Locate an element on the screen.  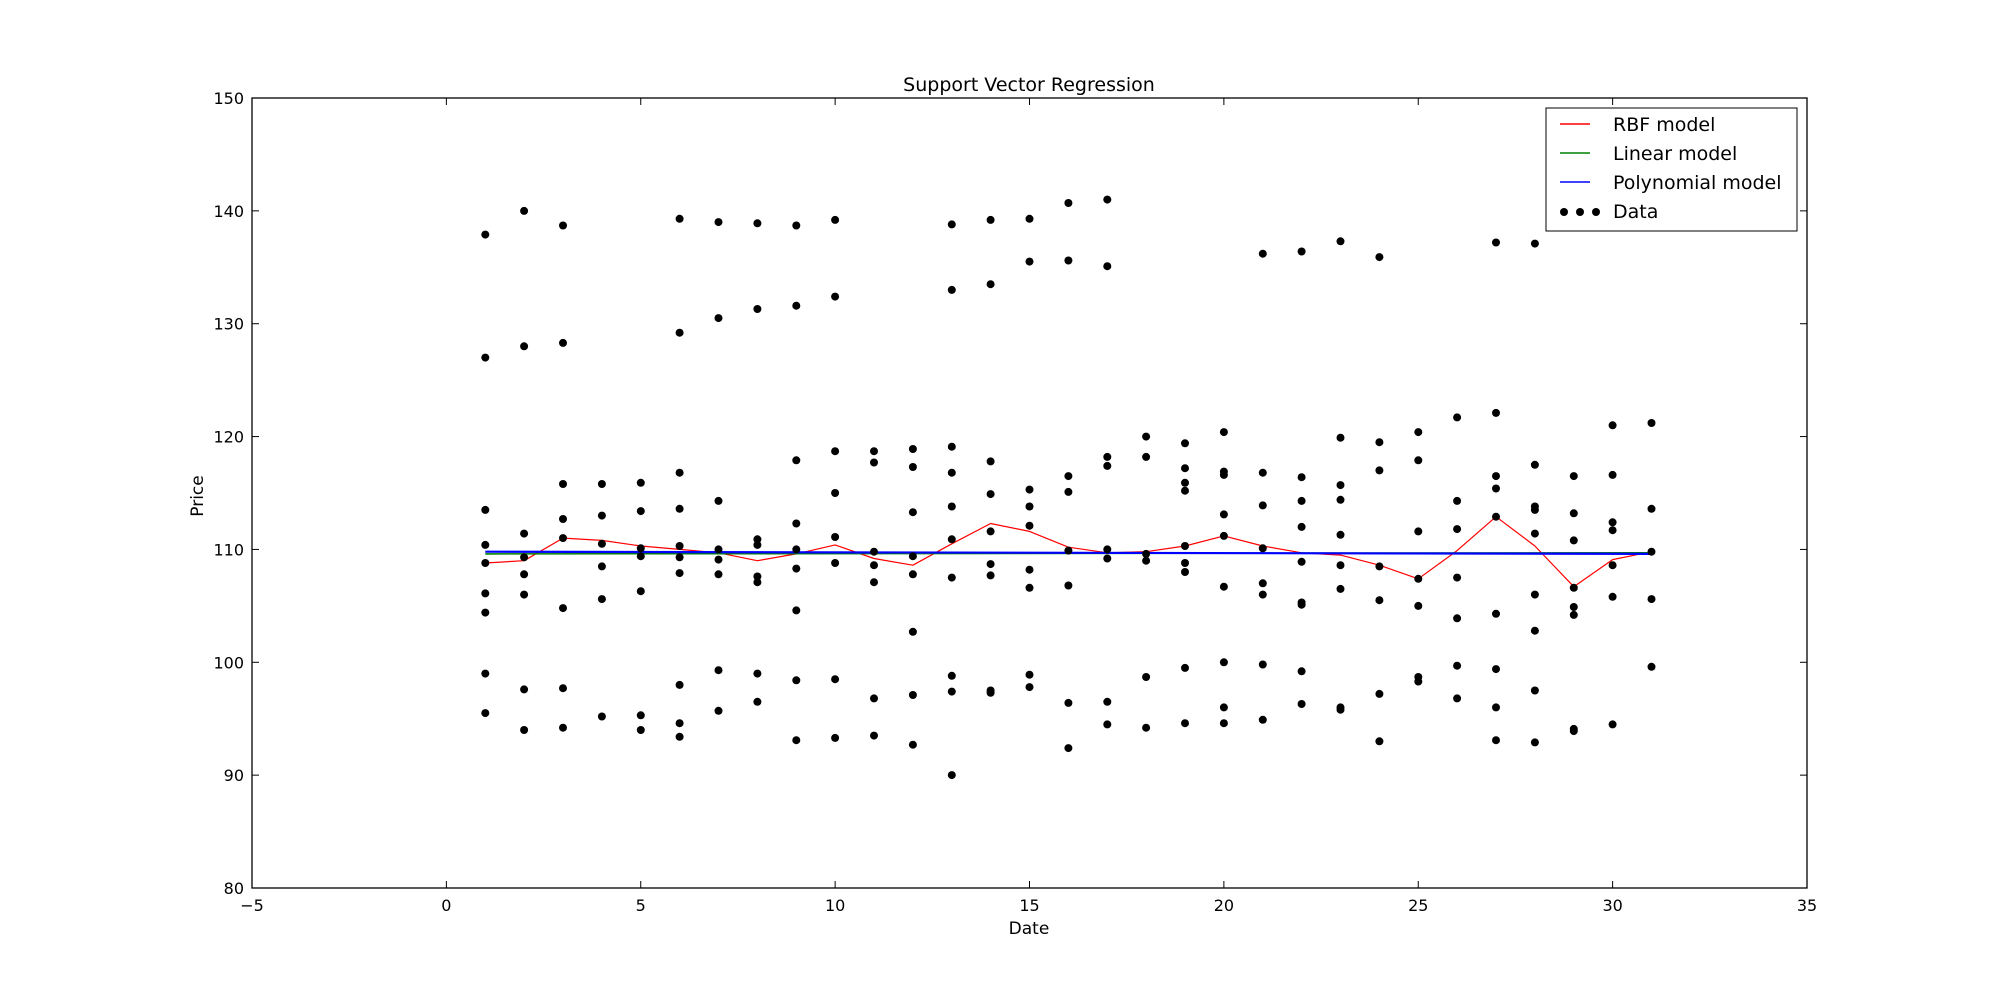
x-tick-label: 30 is located at coordinates (1612, 905).